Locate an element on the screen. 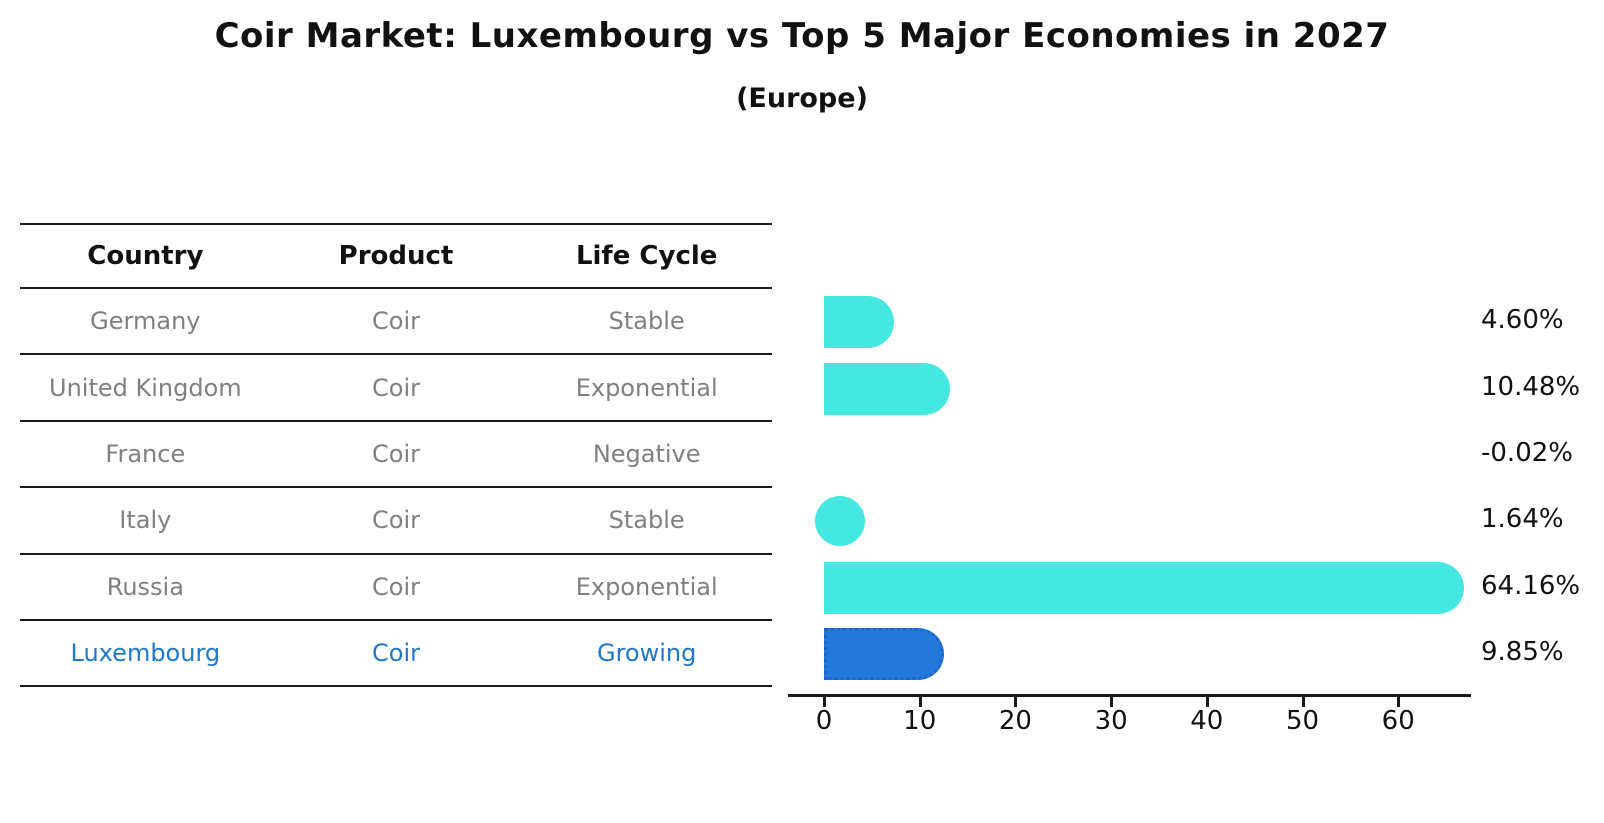  value-label-italy: 1.64% is located at coordinates (1522, 519).